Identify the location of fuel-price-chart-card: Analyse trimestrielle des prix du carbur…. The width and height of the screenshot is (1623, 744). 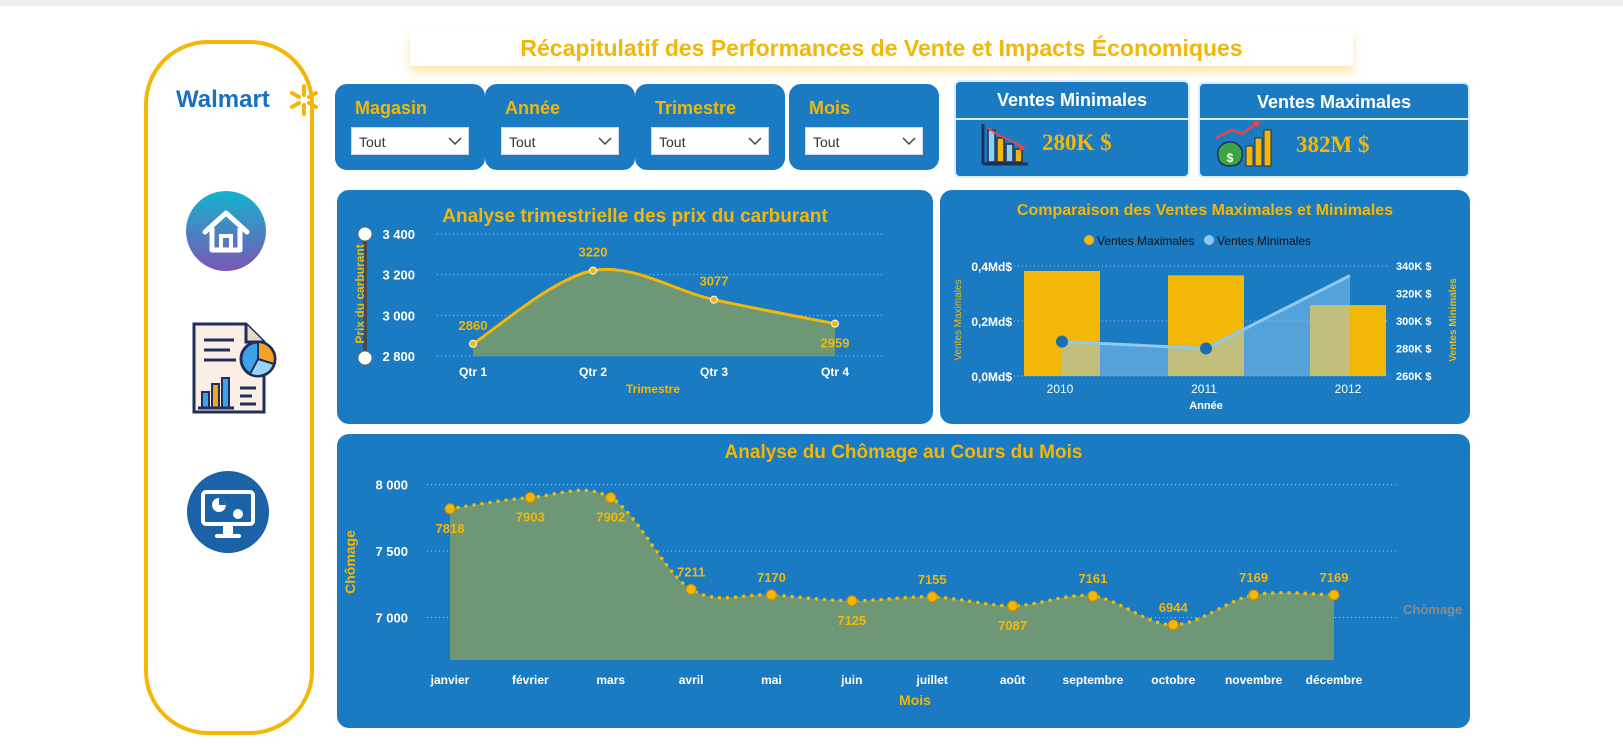
(635, 307).